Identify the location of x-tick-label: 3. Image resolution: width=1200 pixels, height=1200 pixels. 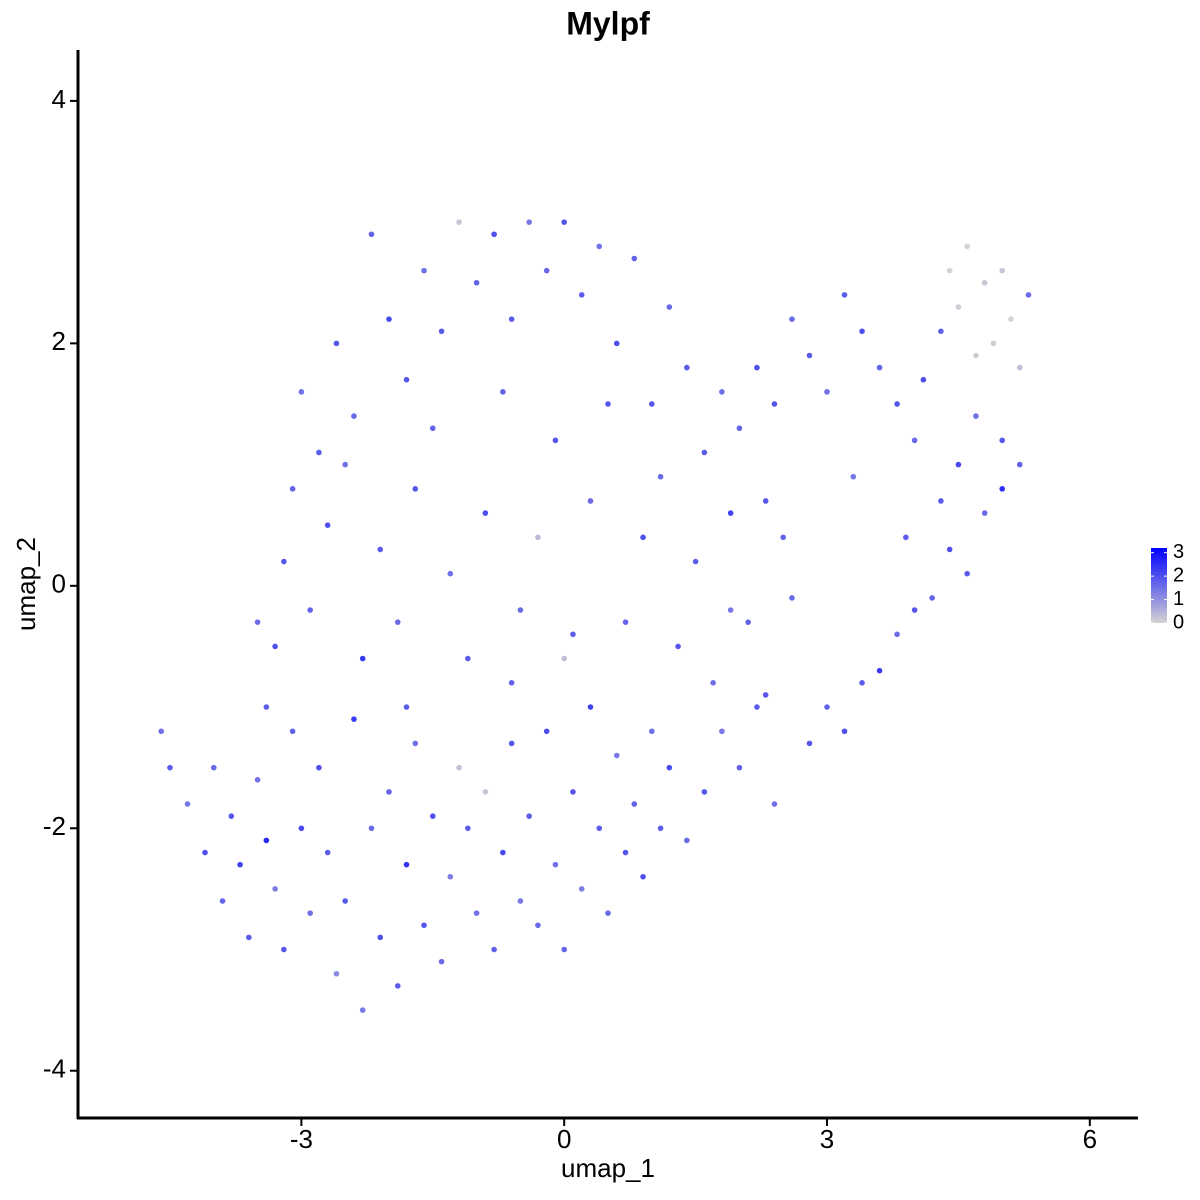
(827, 1139).